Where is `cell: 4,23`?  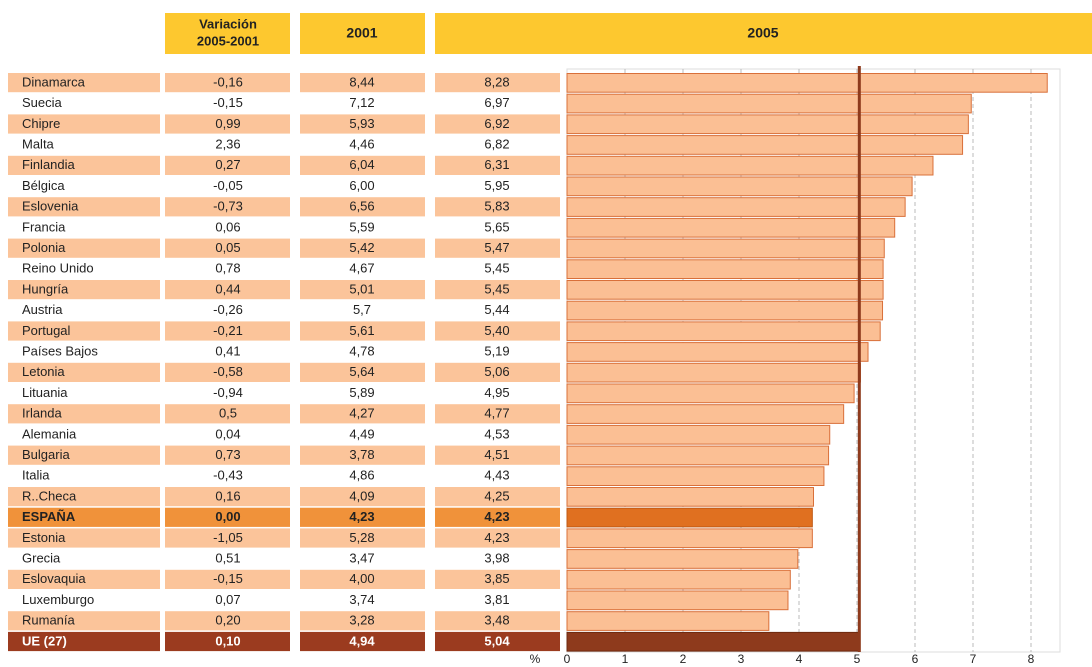
cell: 4,23 is located at coordinates (361, 516).